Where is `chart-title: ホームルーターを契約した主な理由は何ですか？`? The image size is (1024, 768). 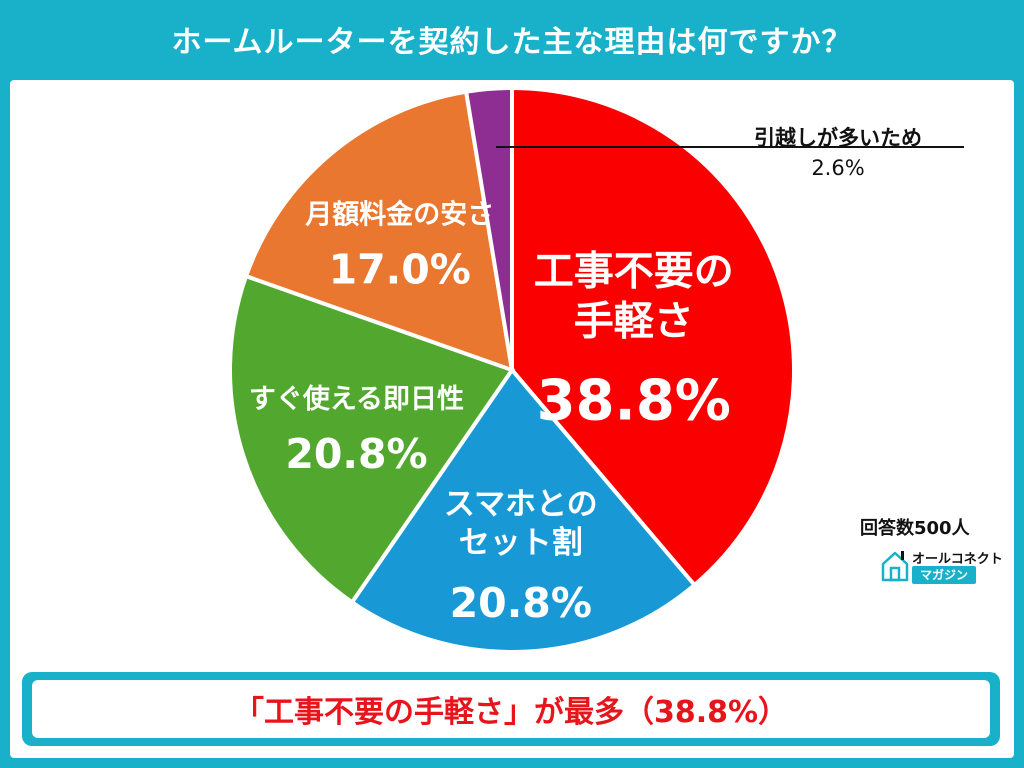
chart-title: ホームルーターを契約した主な理由は何ですか？ is located at coordinates (512, 42).